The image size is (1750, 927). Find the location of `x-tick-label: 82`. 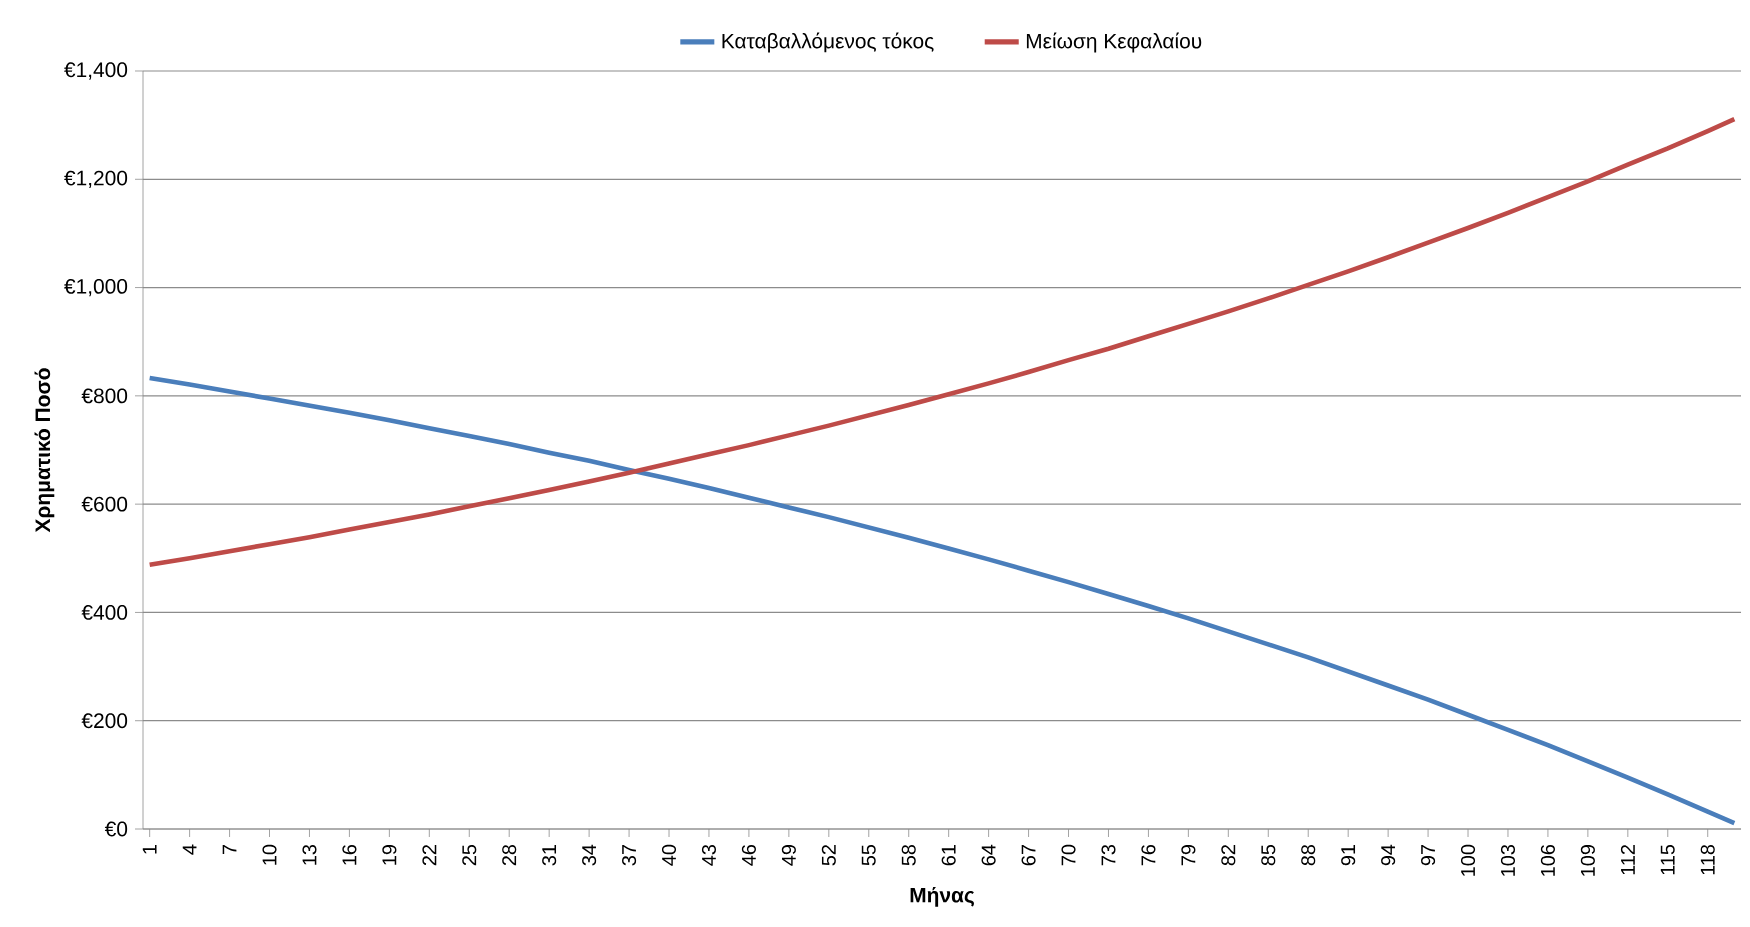

x-tick-label: 82 is located at coordinates (1228, 855).